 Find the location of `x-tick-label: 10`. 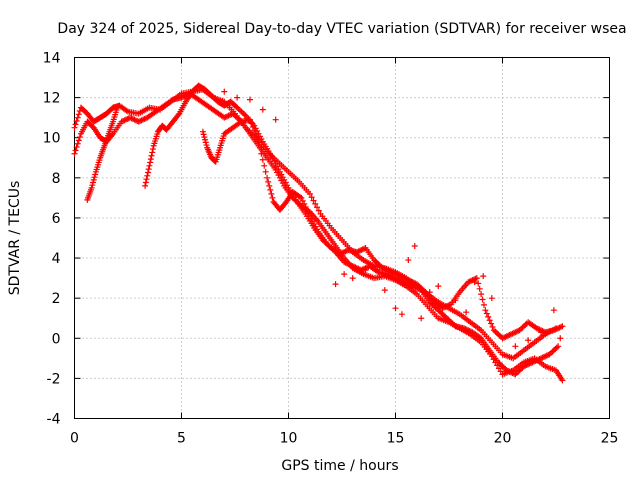

x-tick-label: 10 is located at coordinates (289, 439).